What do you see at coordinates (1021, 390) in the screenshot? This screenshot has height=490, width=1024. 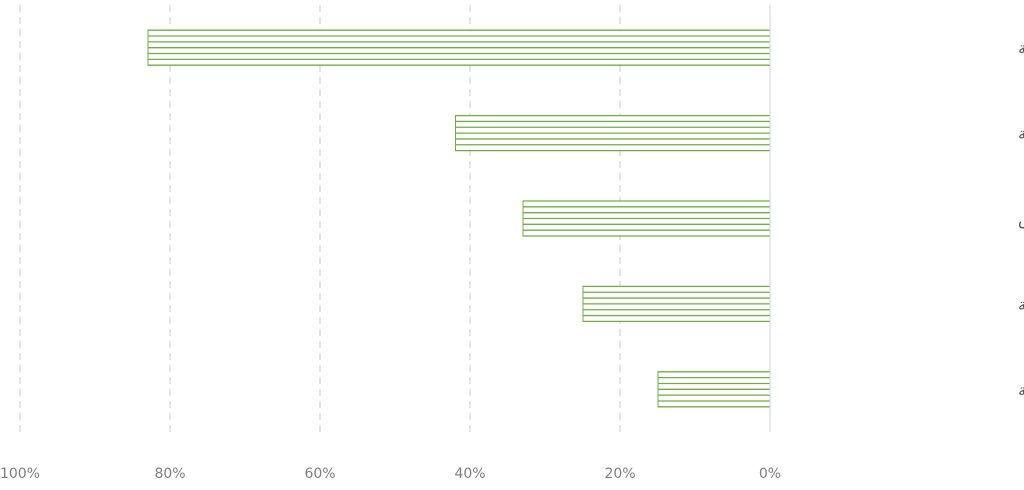 I see `category-label: تقليل استهلاك الطاقة` at bounding box center [1021, 390].